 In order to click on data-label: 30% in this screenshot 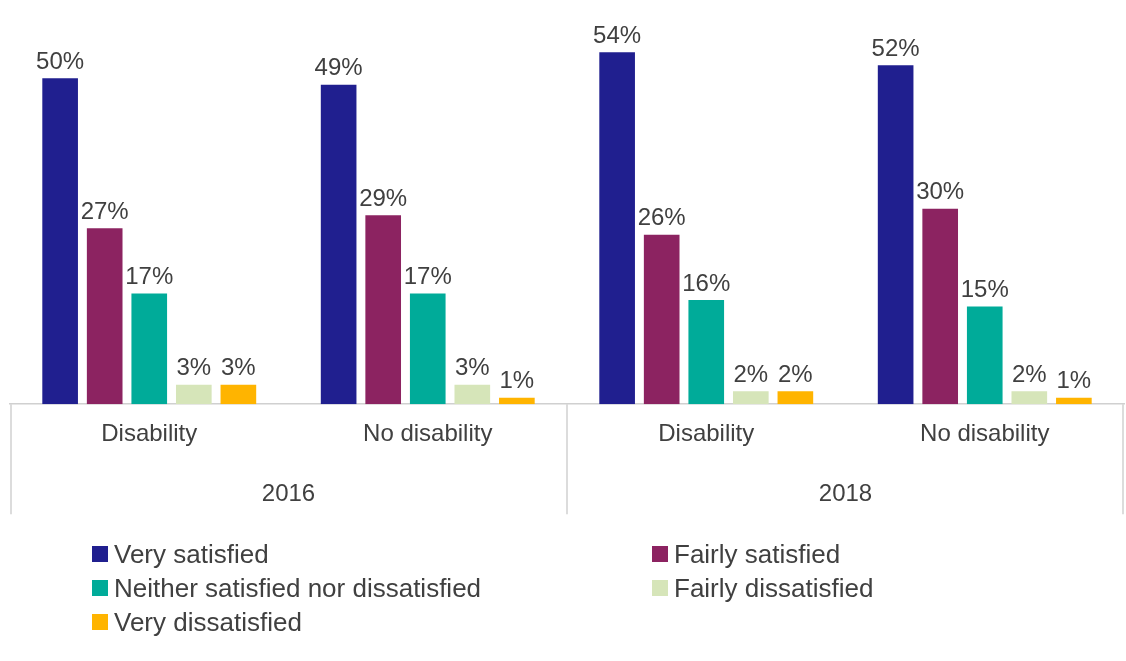, I will do `click(940, 191)`.